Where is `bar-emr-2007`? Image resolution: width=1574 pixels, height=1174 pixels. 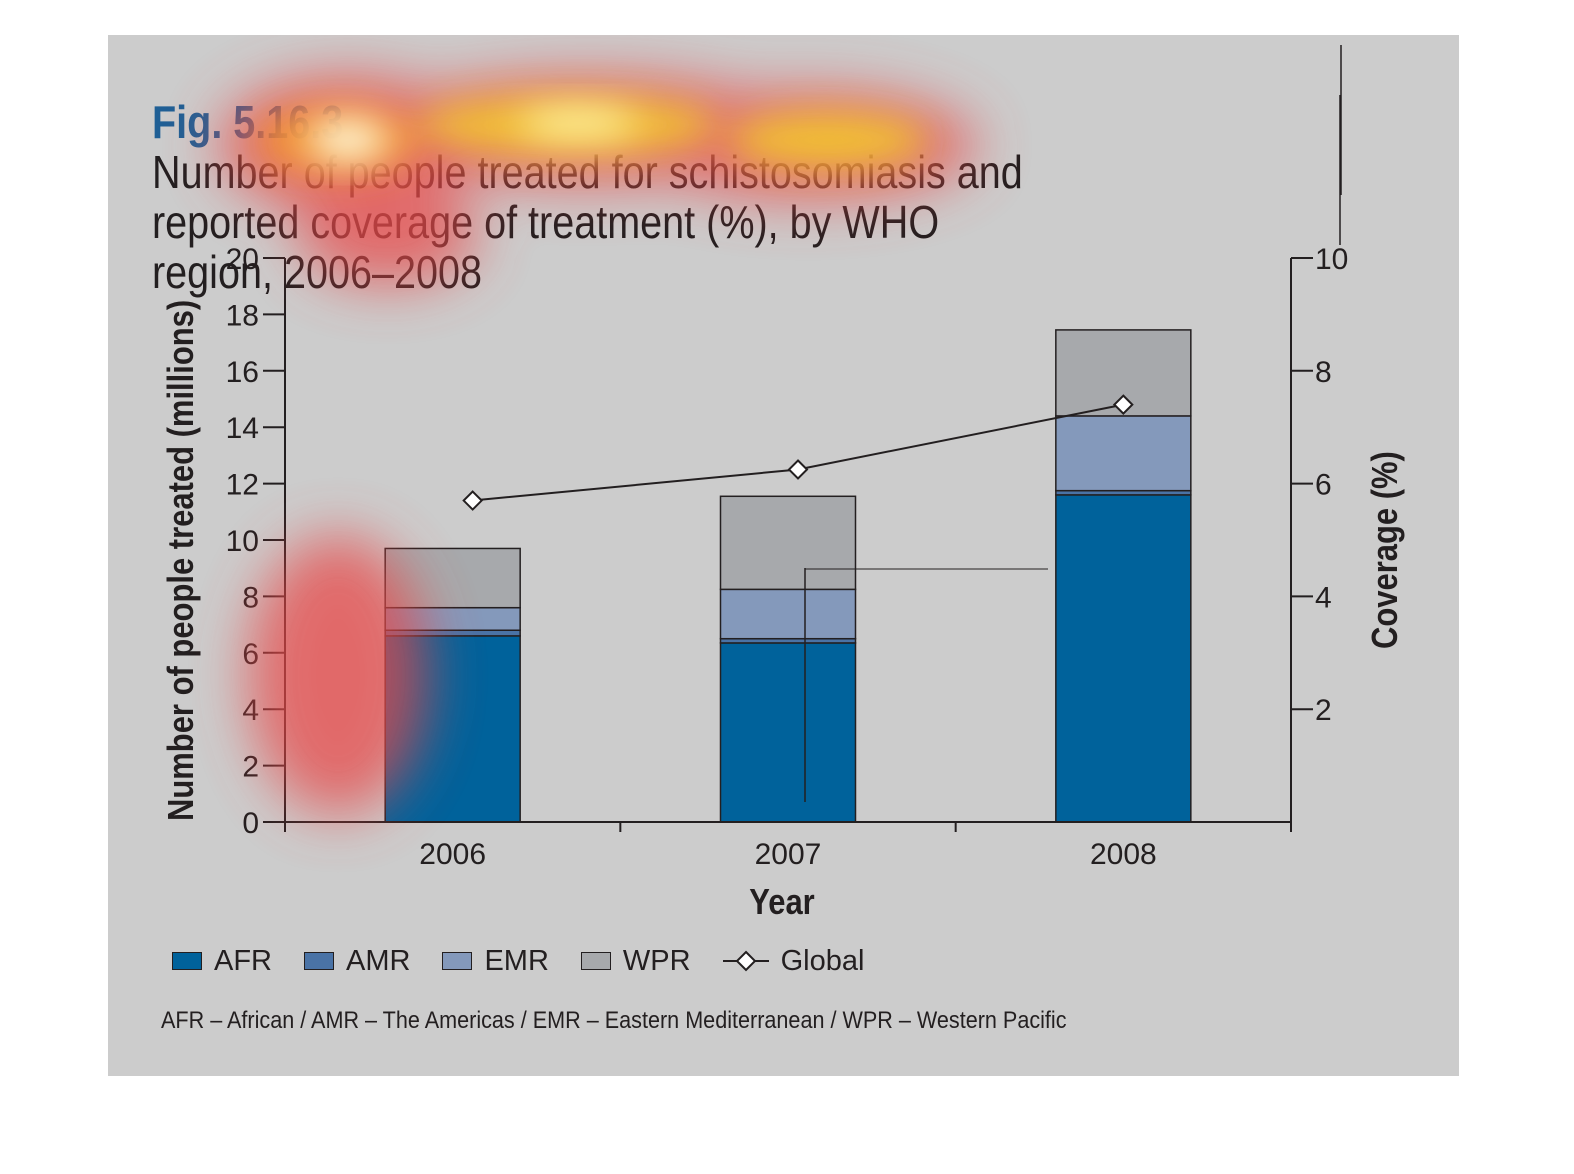 bar-emr-2007 is located at coordinates (788, 614).